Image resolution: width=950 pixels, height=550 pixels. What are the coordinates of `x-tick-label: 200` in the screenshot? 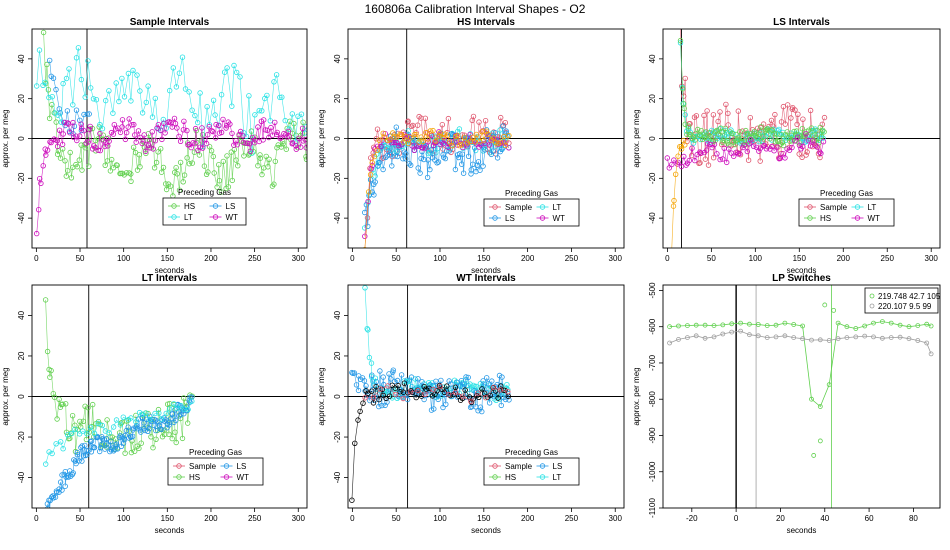 It's located at (528, 258).